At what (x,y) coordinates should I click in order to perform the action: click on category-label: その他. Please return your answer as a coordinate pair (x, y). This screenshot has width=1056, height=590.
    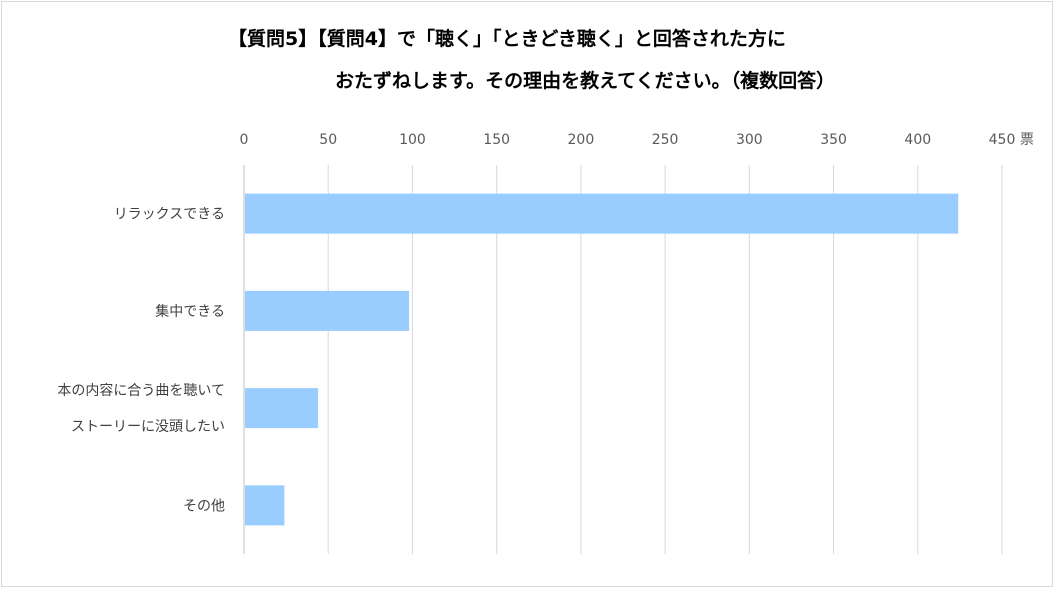
    Looking at the image, I should click on (204, 506).